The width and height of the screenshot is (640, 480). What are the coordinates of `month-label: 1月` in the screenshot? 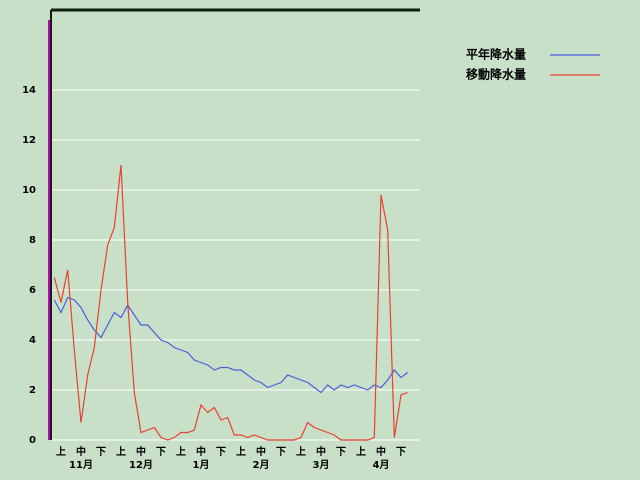 It's located at (201, 465).